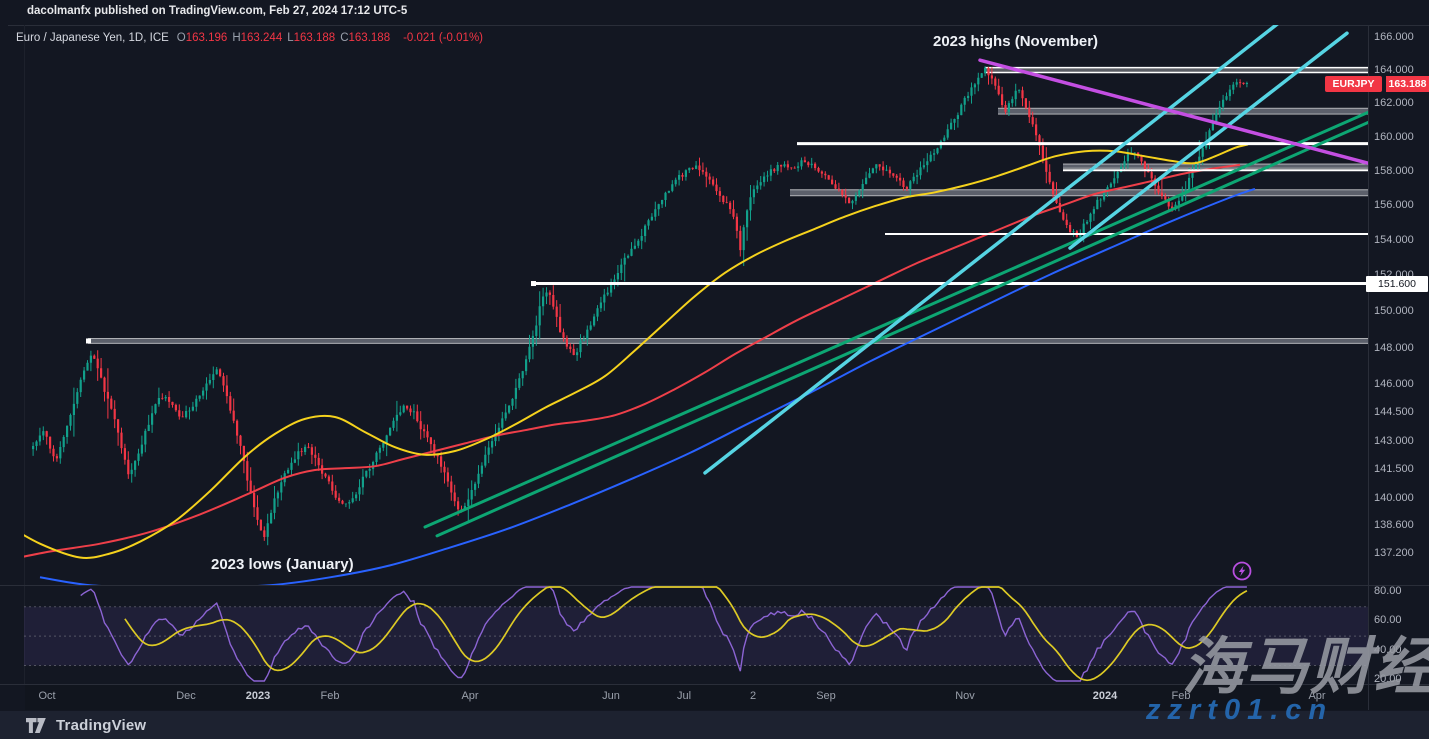 The height and width of the screenshot is (739, 1429). What do you see at coordinates (1407, 84) in the screenshot?
I see `last-price-label: 163.188` at bounding box center [1407, 84].